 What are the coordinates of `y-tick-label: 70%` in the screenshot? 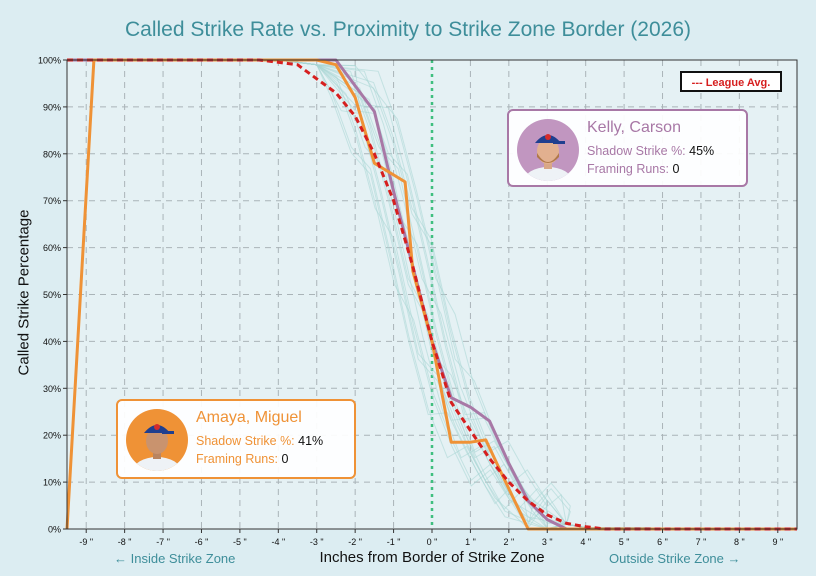 It's located at (52, 201).